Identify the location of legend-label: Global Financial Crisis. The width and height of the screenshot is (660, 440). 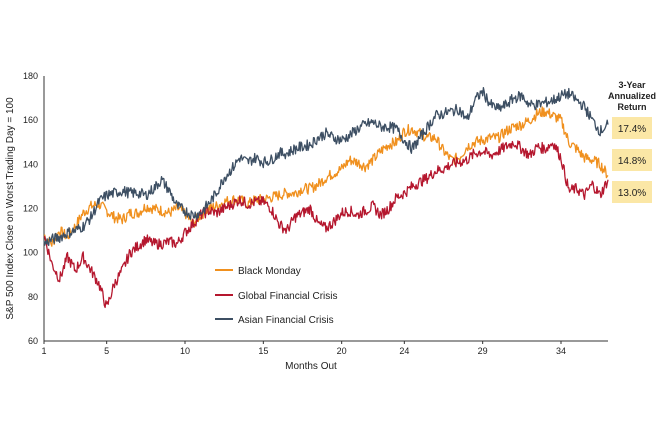
(287, 296).